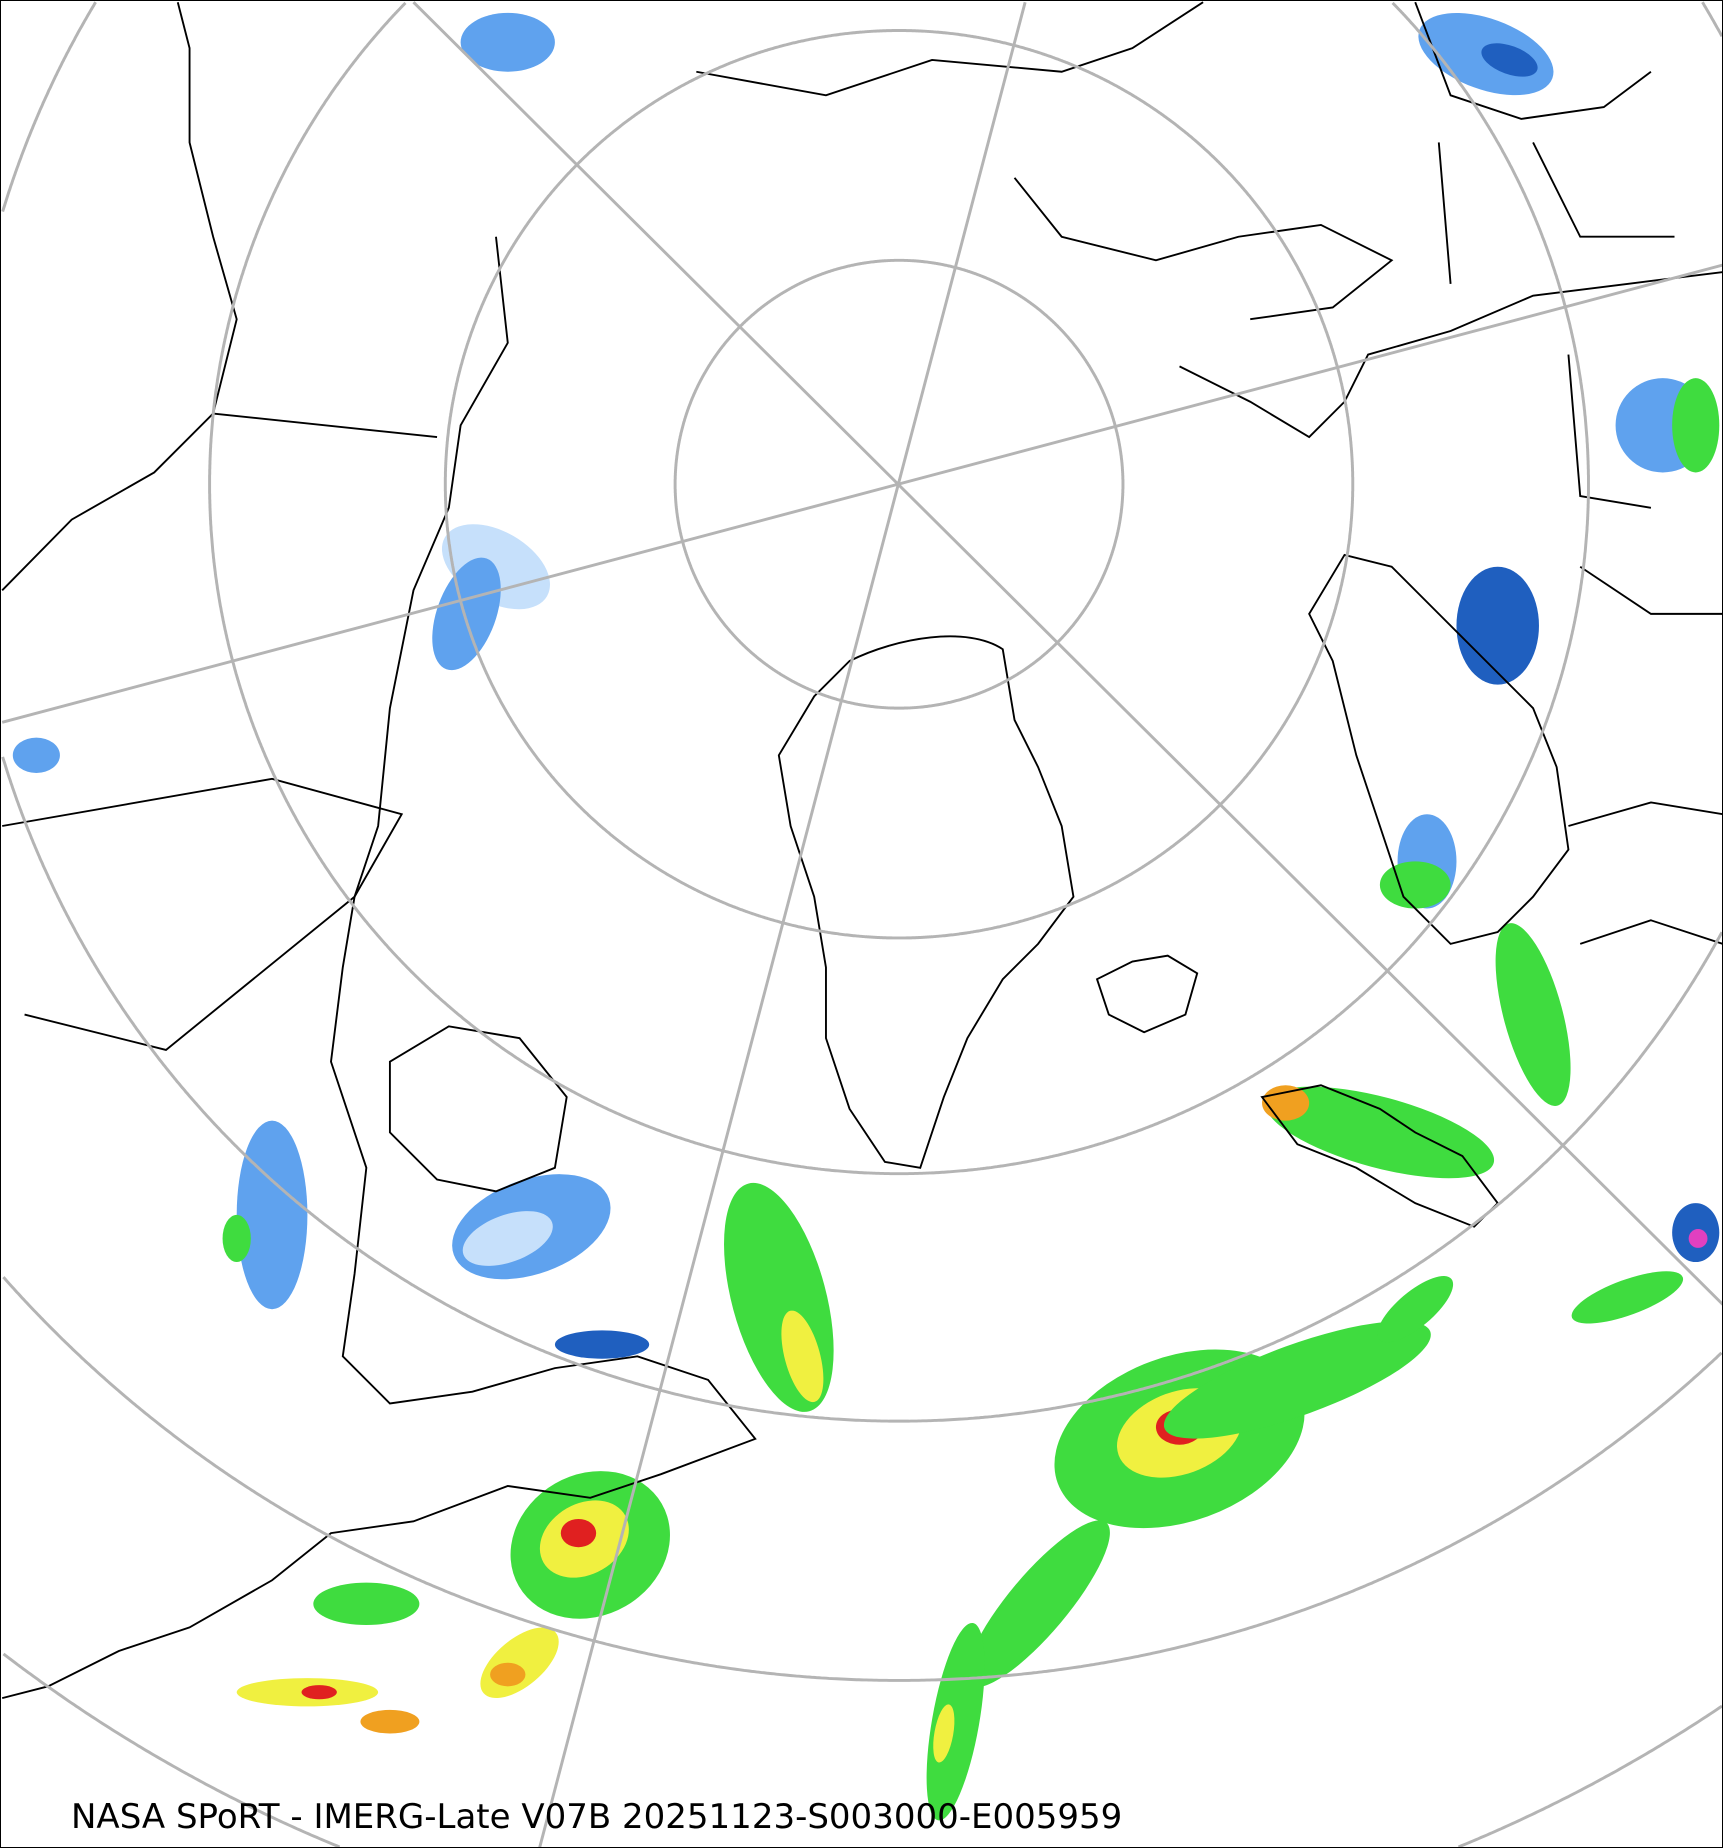 The width and height of the screenshot is (1723, 1848). Describe the element at coordinates (1439, 749) in the screenshot. I see `europe-coastline` at that location.